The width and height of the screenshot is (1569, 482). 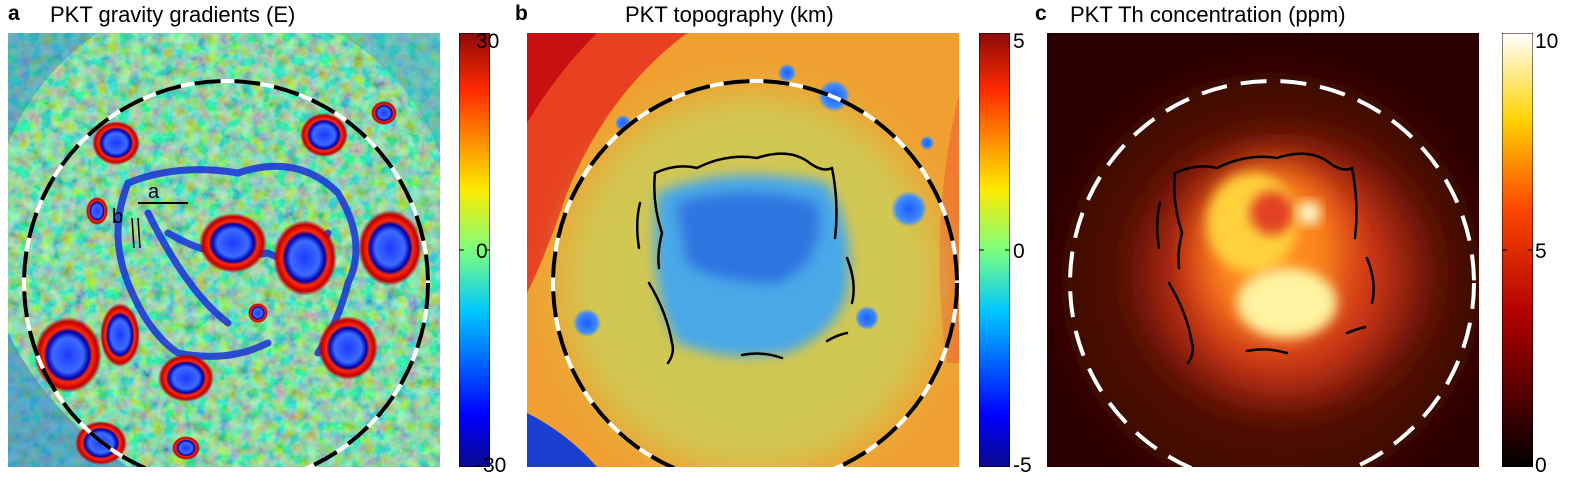 I want to click on panel-title: PKT Th concentration (ppm), so click(x=1208, y=14).